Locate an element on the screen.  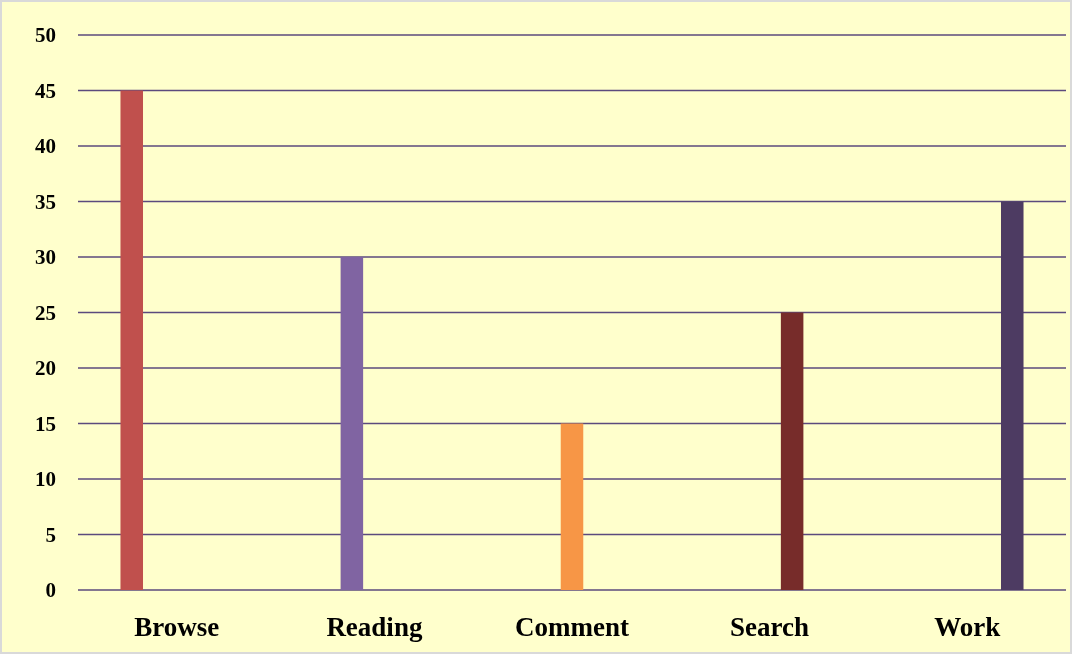
x-tick-label: Browse is located at coordinates (177, 627).